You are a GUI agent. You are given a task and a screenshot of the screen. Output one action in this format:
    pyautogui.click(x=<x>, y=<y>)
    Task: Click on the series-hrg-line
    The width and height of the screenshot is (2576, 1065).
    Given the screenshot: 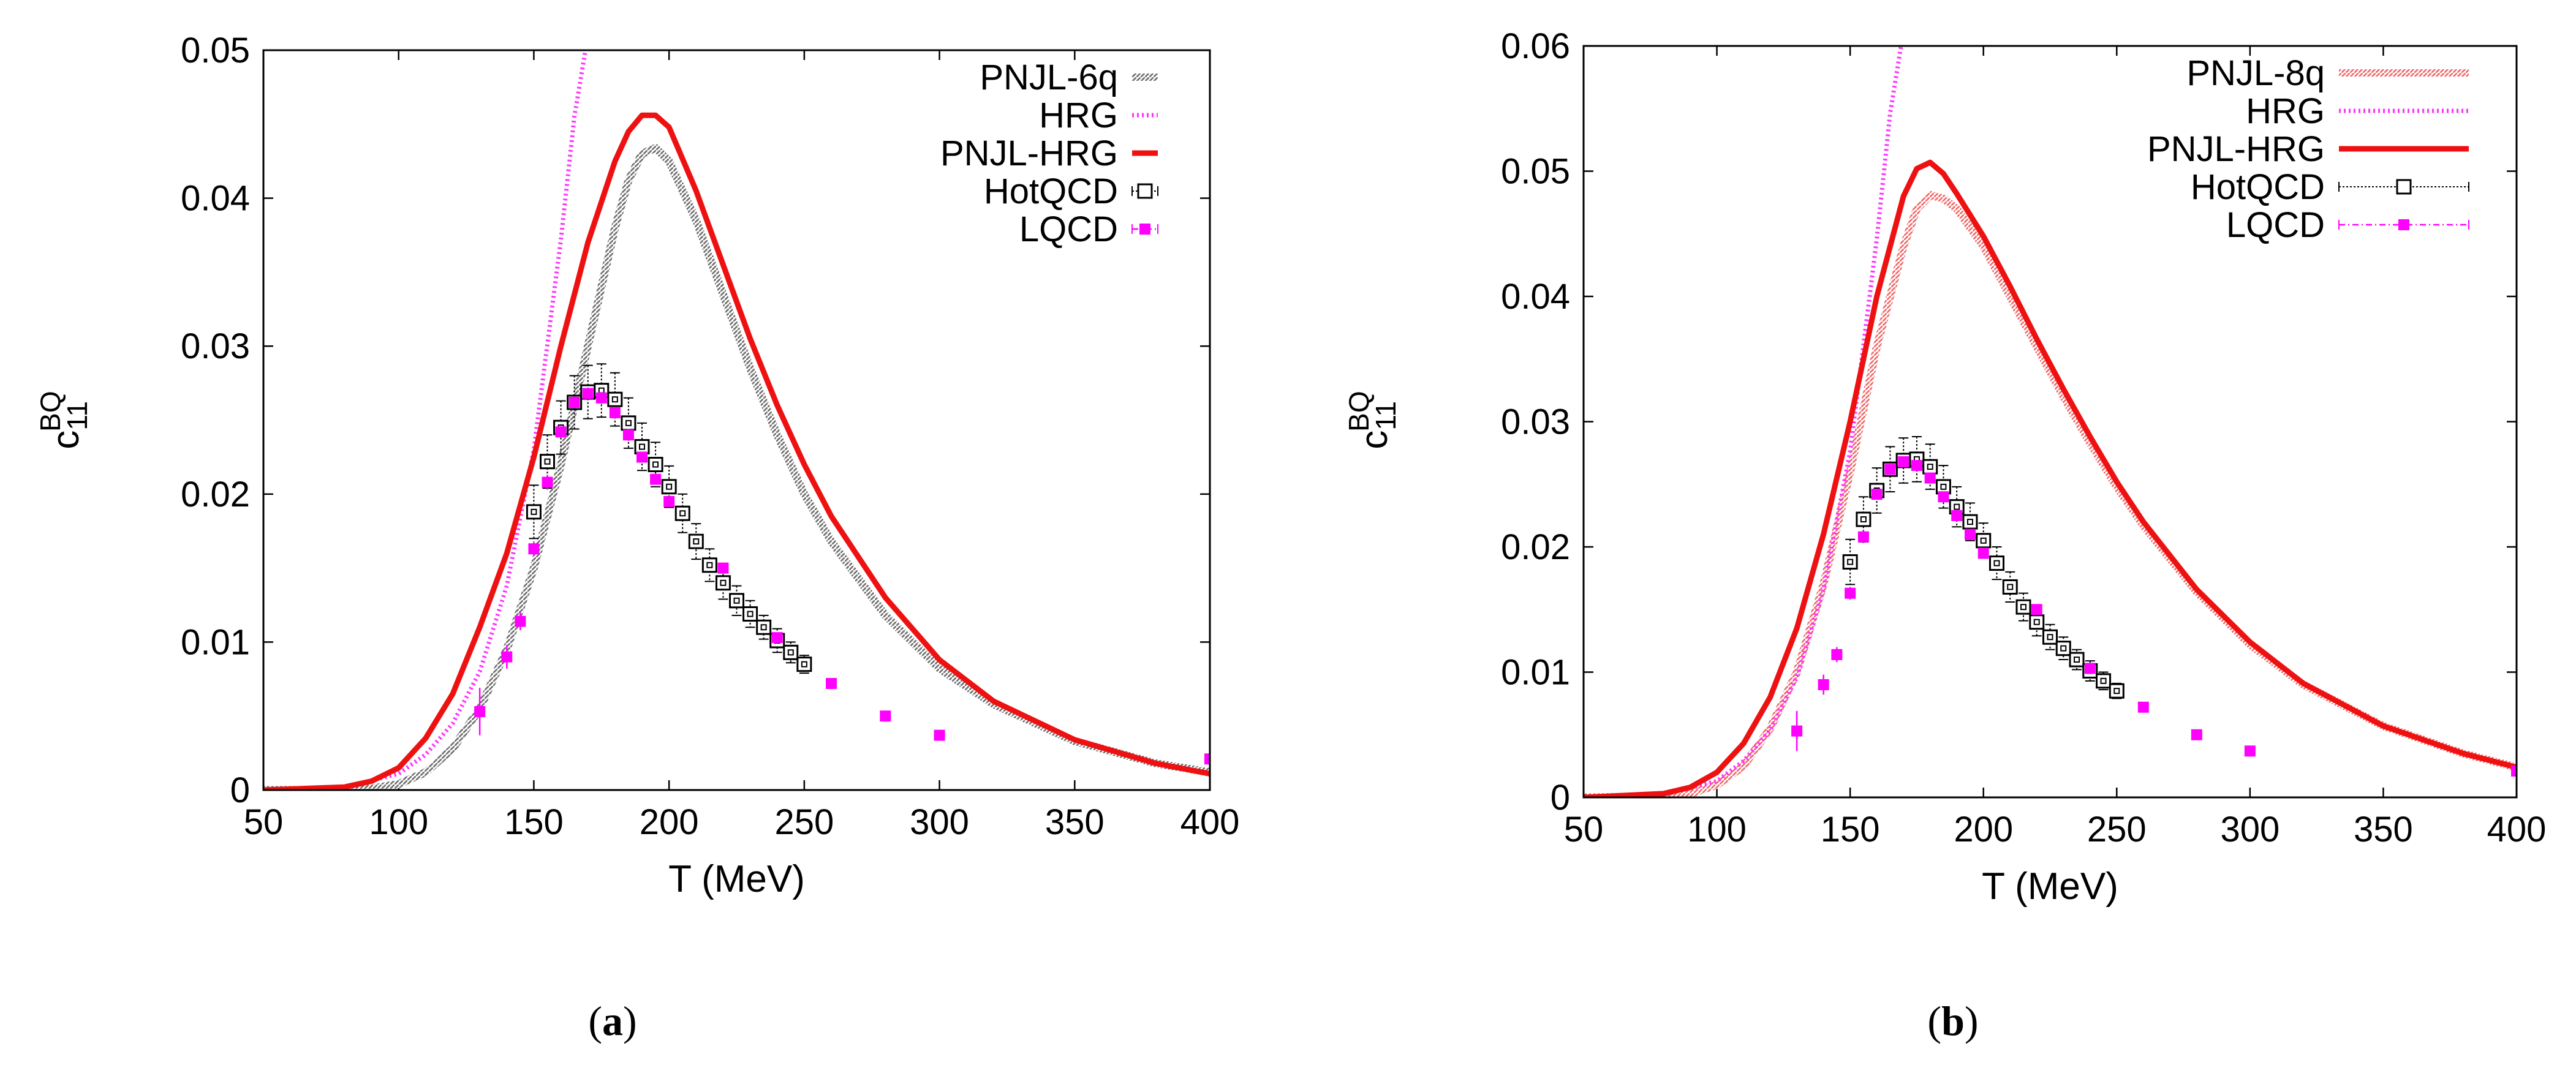 What is the action you would take?
    pyautogui.click(x=425, y=420)
    